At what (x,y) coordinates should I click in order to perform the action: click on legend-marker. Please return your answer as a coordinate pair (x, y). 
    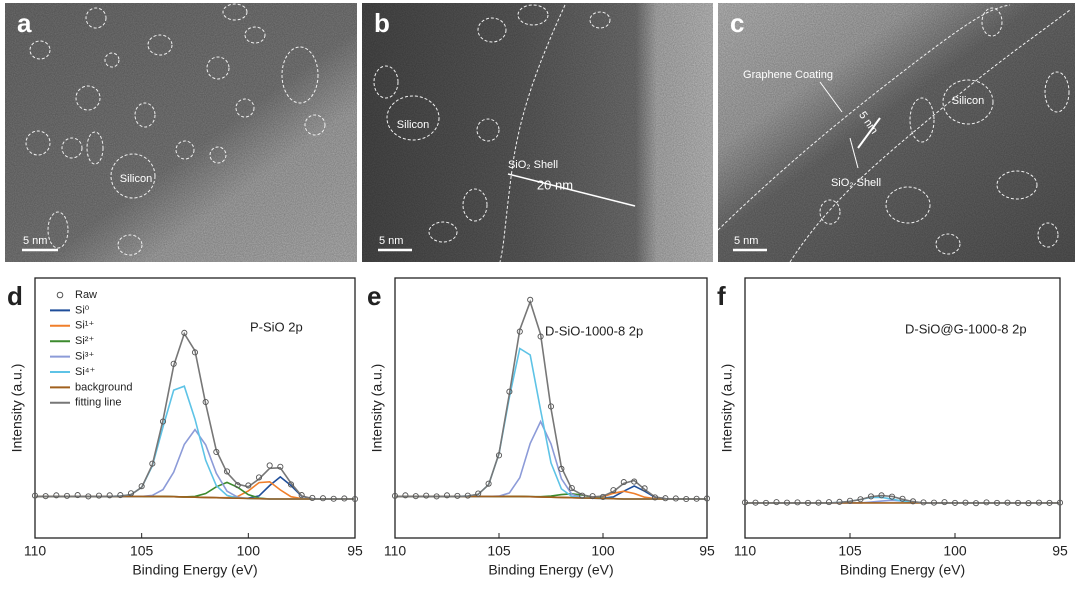
    Looking at the image, I should click on (60, 295).